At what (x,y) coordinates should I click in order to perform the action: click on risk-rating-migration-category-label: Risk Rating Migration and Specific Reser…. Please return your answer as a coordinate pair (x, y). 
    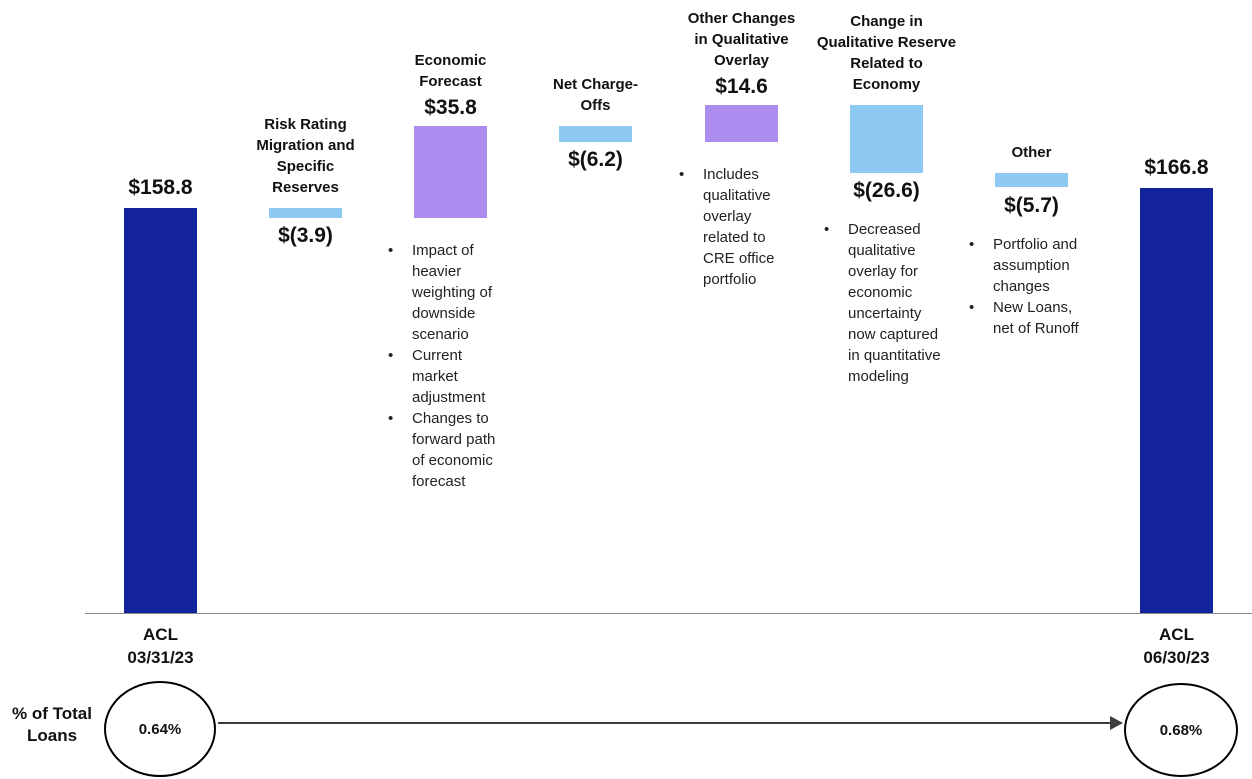
    Looking at the image, I should click on (305, 155).